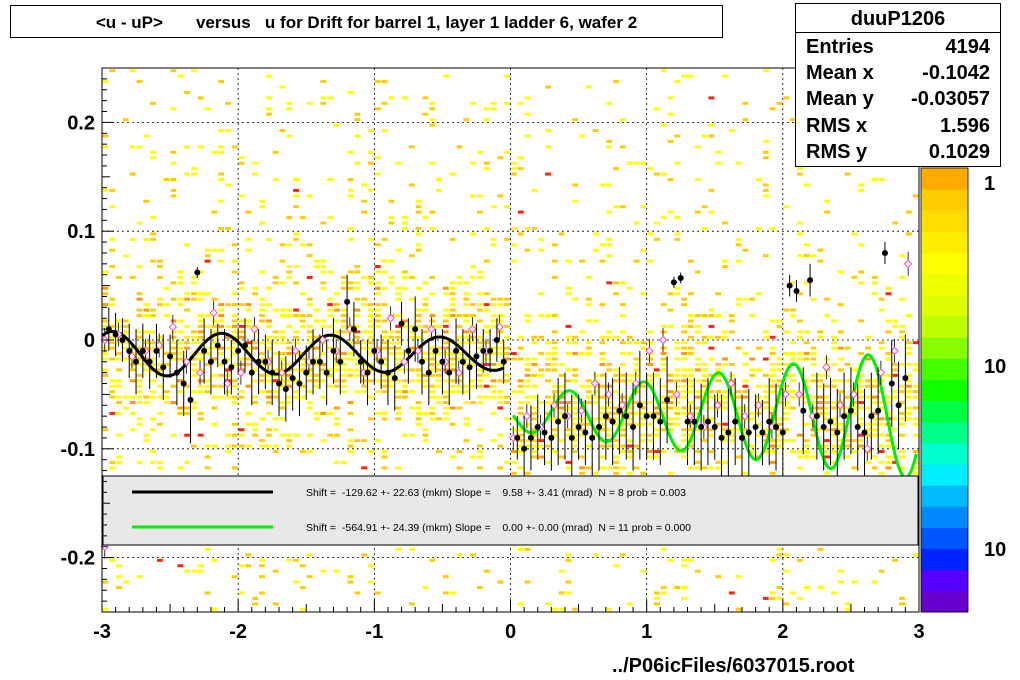  I want to click on open-marker, so click(404, 361).